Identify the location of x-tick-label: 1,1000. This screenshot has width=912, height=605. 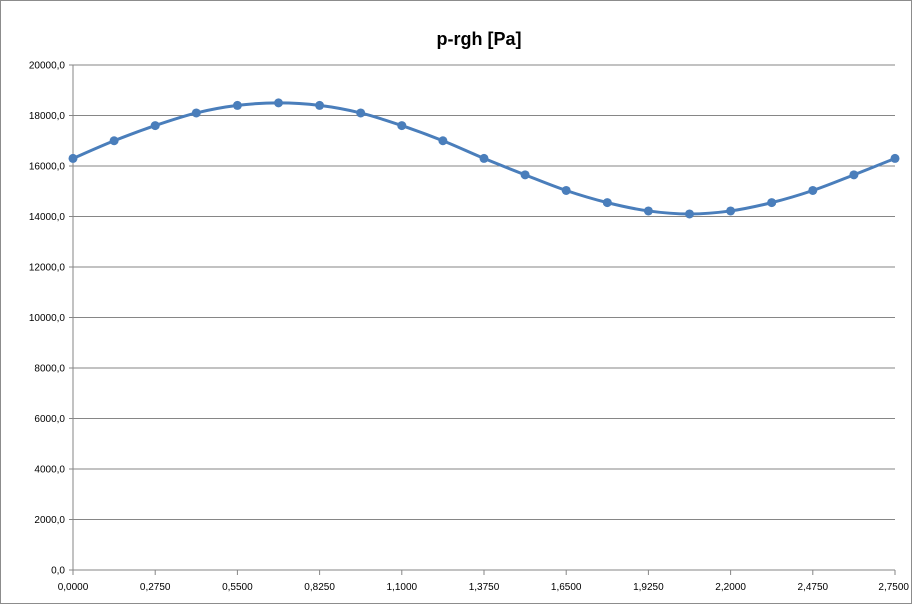
(402, 587).